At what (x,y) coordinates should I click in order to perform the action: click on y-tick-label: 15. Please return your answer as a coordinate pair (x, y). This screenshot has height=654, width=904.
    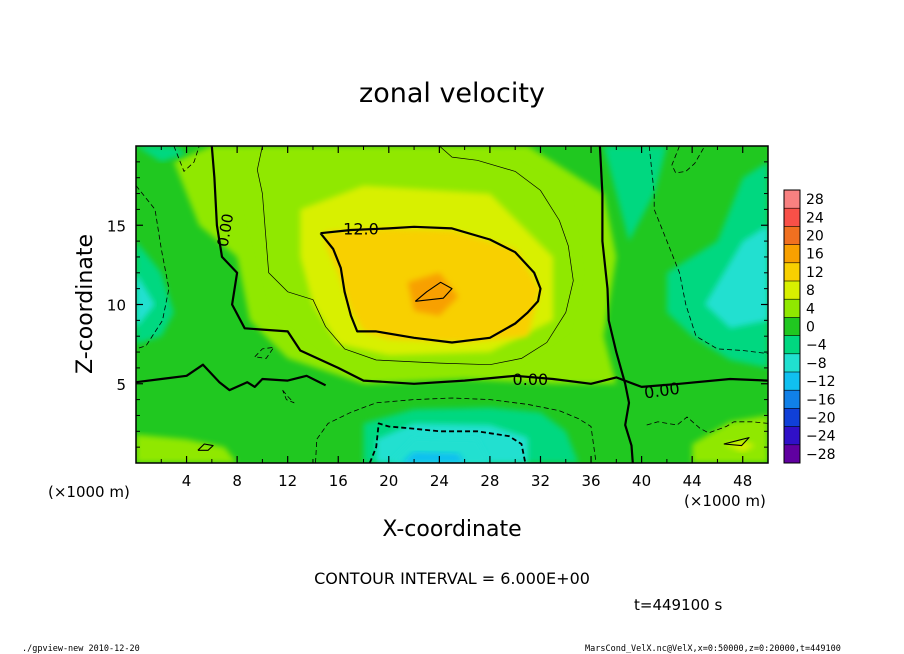
    Looking at the image, I should click on (116, 226).